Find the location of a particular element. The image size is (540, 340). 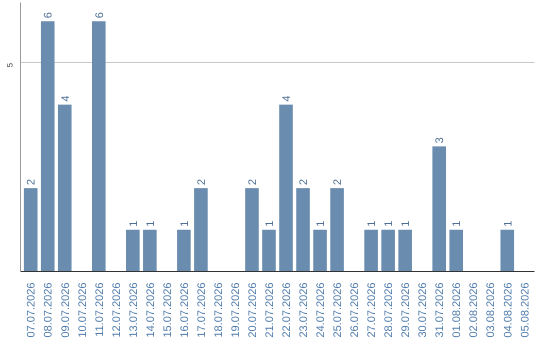

x-tick-label: 18.07.2026 is located at coordinates (218, 310).